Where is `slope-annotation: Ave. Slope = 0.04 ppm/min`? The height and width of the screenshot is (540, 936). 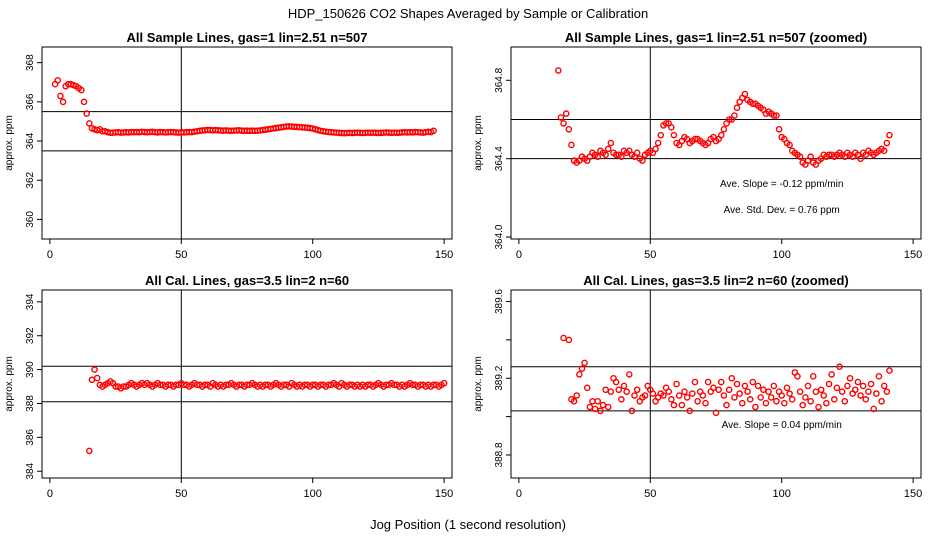
slope-annotation: Ave. Slope = 0.04 ppm/min is located at coordinates (782, 425).